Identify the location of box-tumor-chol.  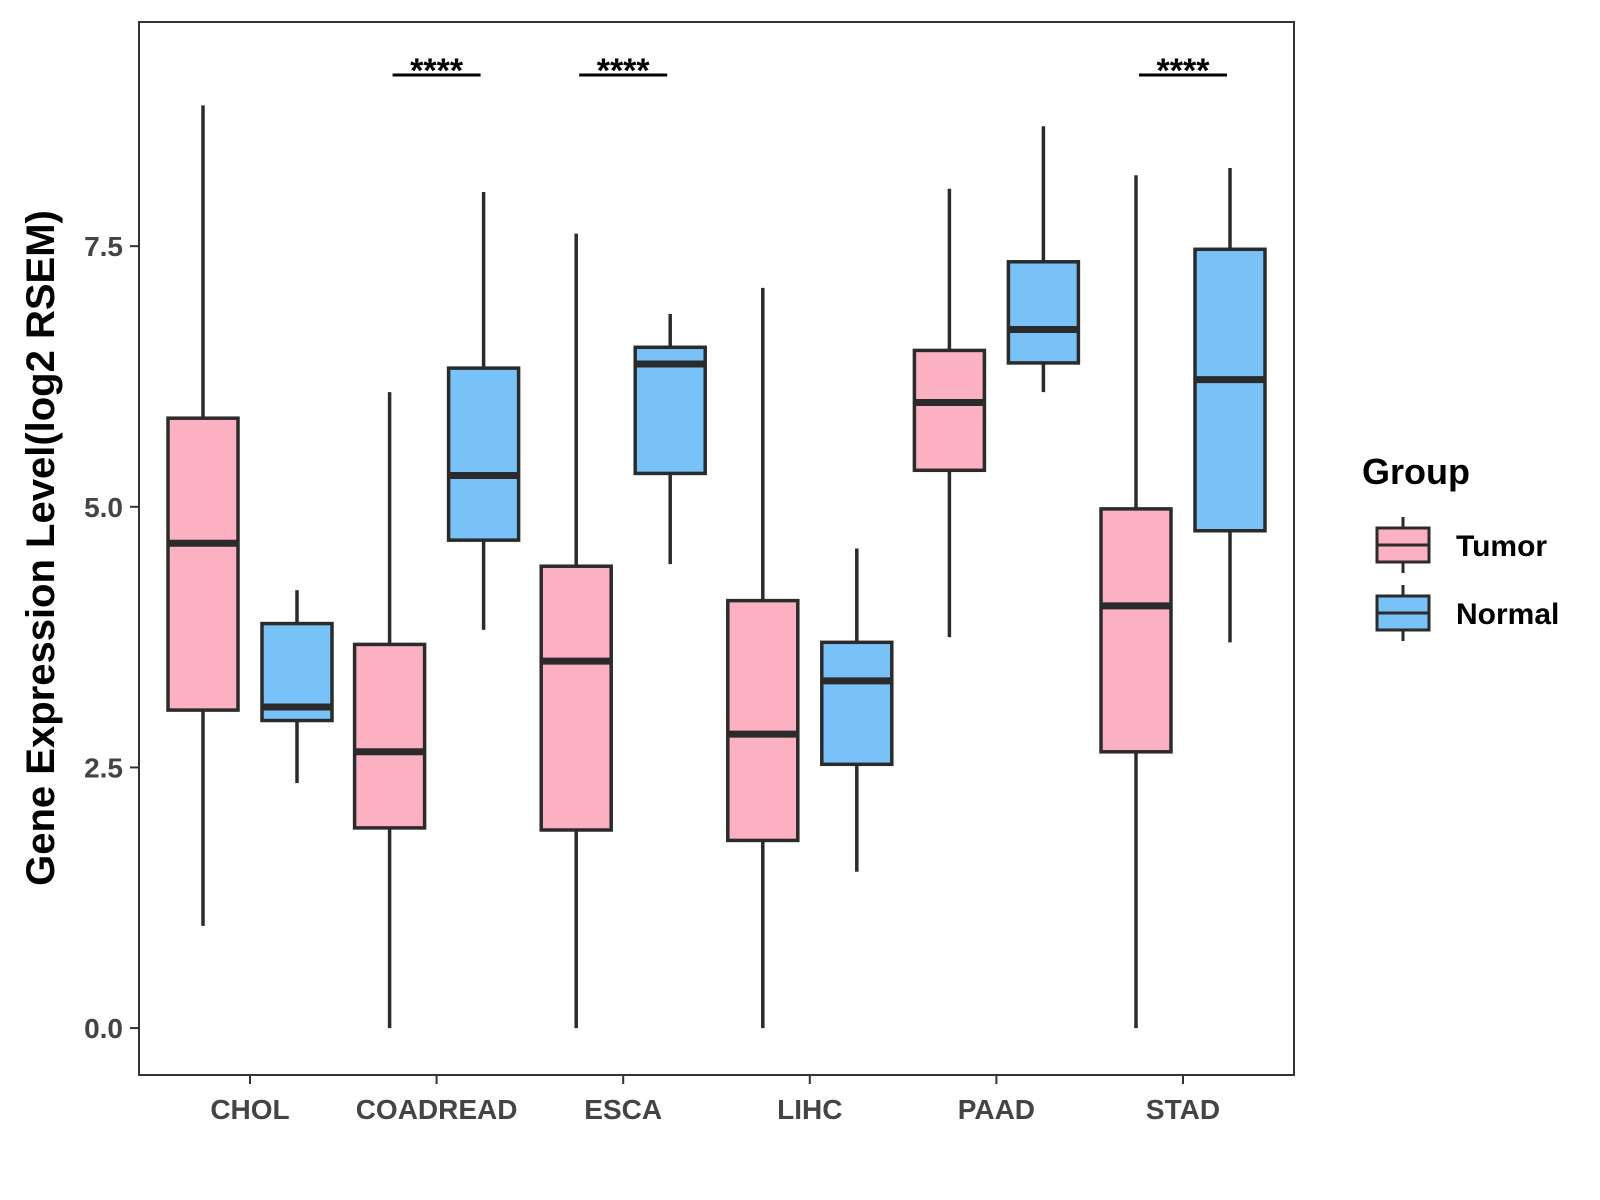
(203, 515).